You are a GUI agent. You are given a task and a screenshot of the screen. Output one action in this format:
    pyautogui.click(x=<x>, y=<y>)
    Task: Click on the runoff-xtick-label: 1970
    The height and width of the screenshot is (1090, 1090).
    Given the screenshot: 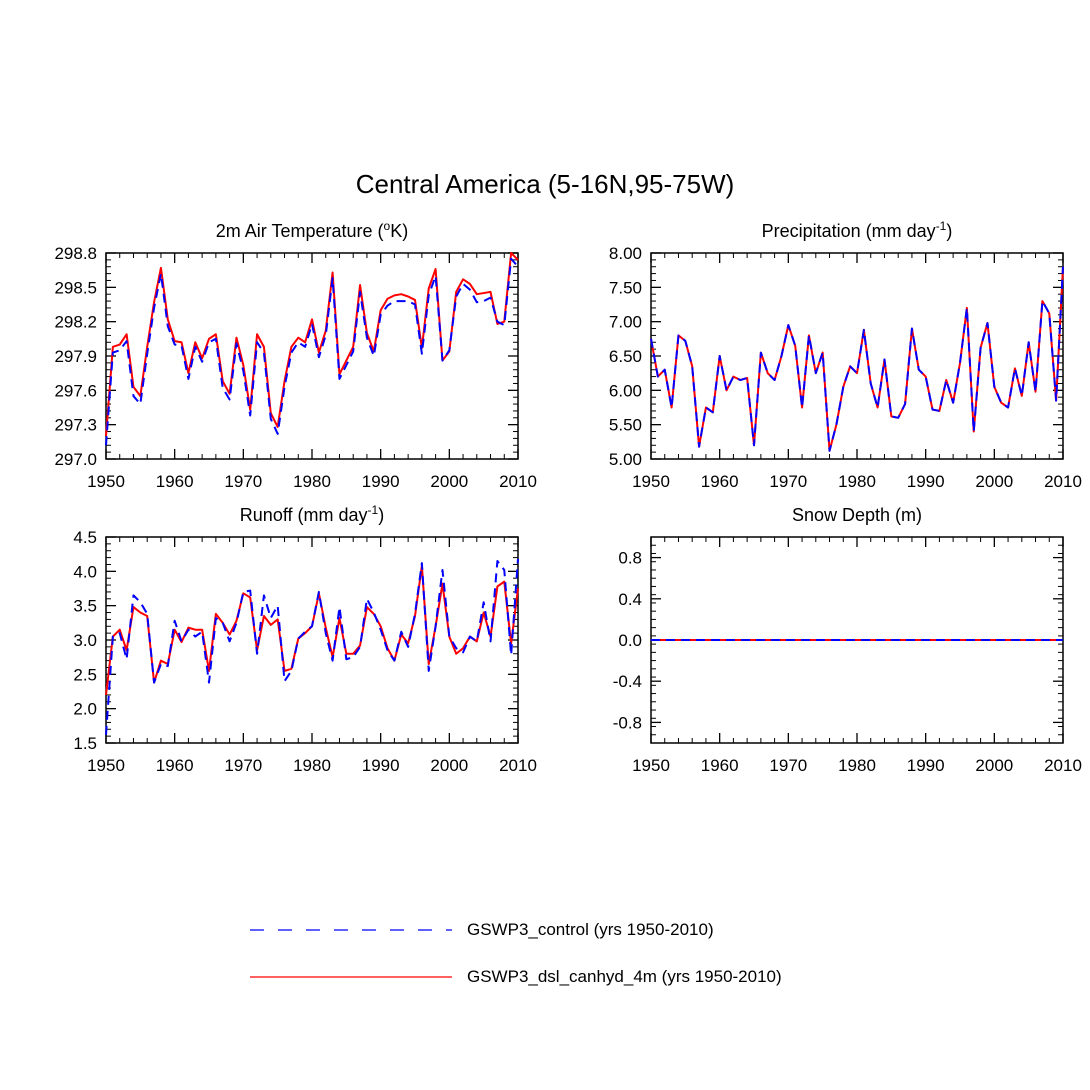 What is the action you would take?
    pyautogui.click(x=243, y=765)
    